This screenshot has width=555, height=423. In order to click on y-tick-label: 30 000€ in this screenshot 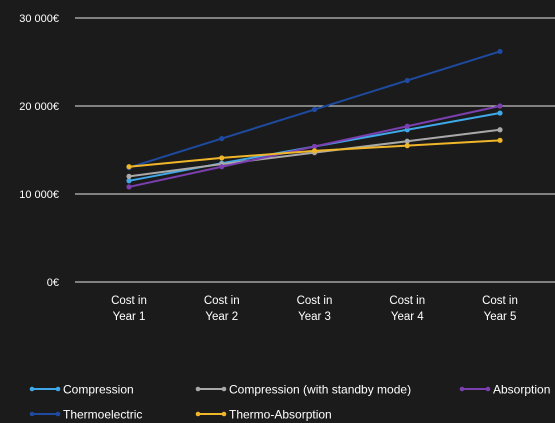, I will do `click(39, 19)`.